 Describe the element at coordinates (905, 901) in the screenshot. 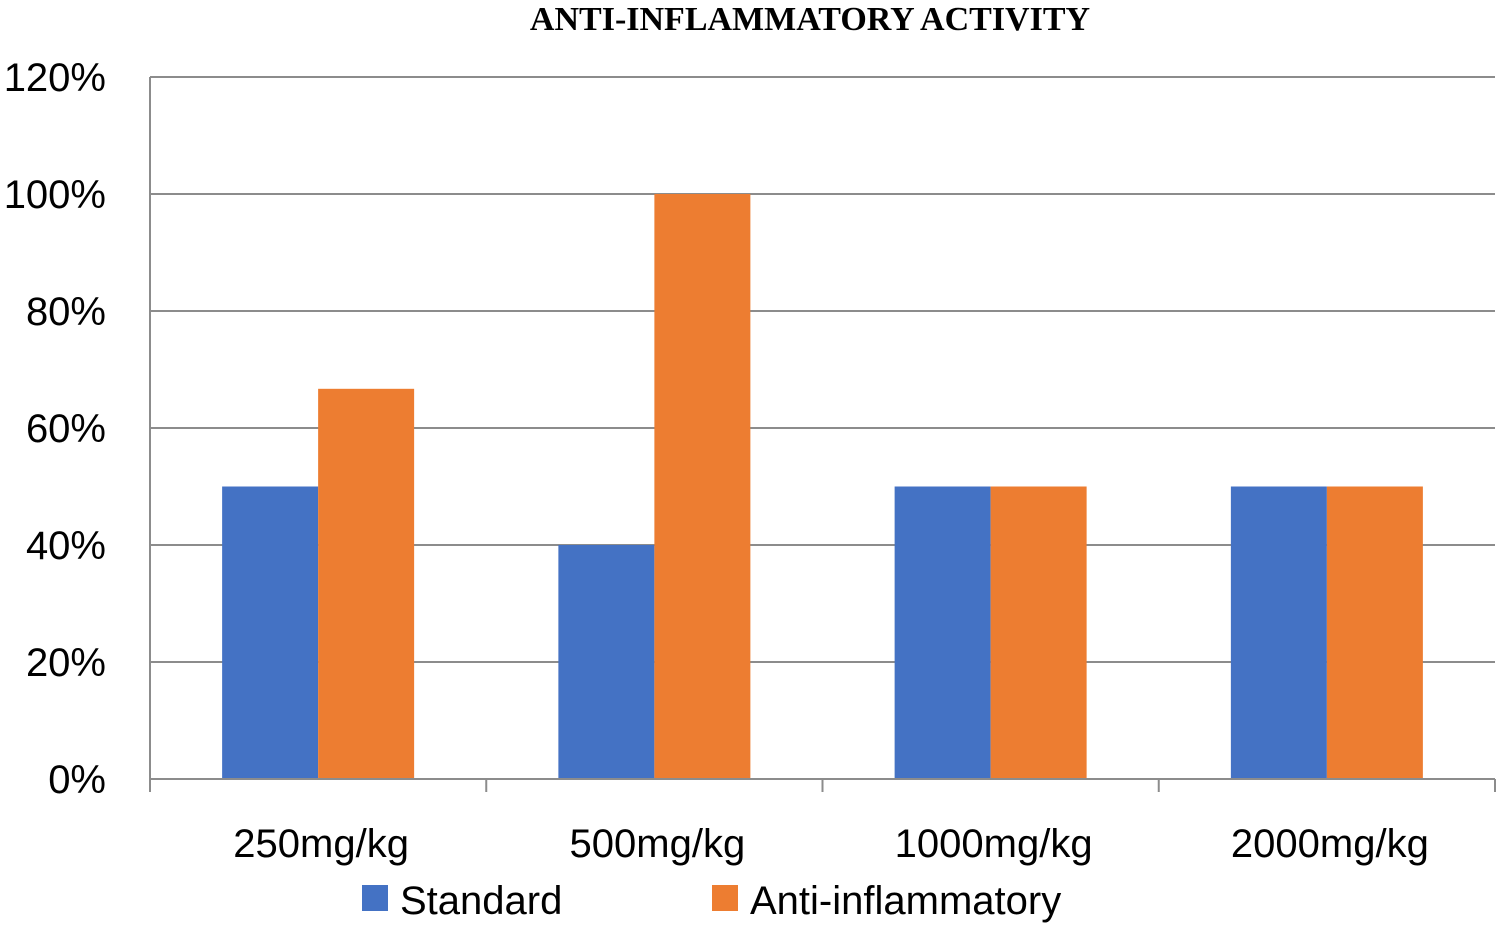

I see `legend-label: Anti-inflammatory` at that location.